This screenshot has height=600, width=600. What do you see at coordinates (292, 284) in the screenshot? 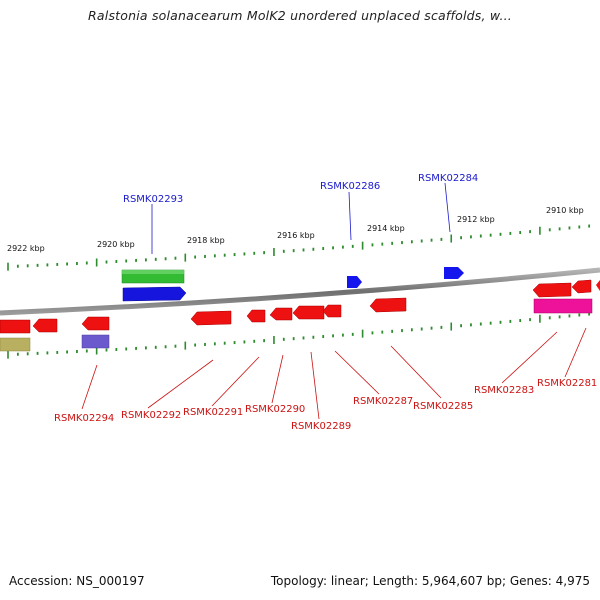
I see `forward-genes` at bounding box center [292, 284].